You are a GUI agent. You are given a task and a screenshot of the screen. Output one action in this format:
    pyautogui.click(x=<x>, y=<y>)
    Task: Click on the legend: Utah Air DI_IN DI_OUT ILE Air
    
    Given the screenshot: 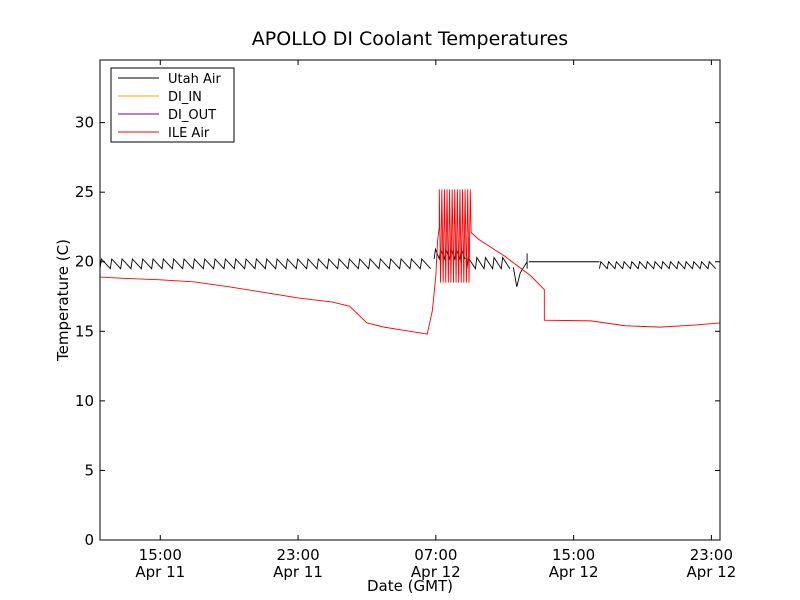 What is the action you would take?
    pyautogui.click(x=172, y=105)
    